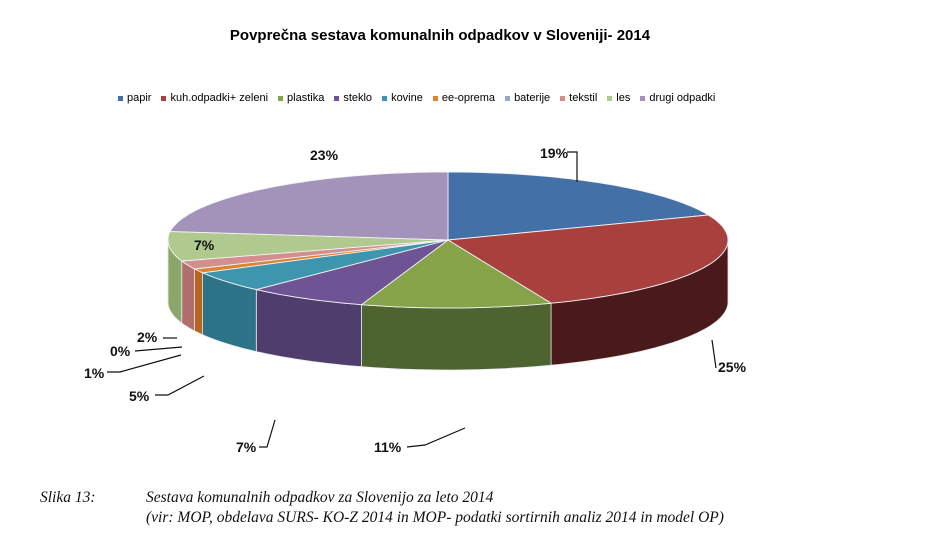 The width and height of the screenshot is (940, 545). Describe the element at coordinates (468, 98) in the screenshot. I see `legend-label: ee-oprema` at that location.